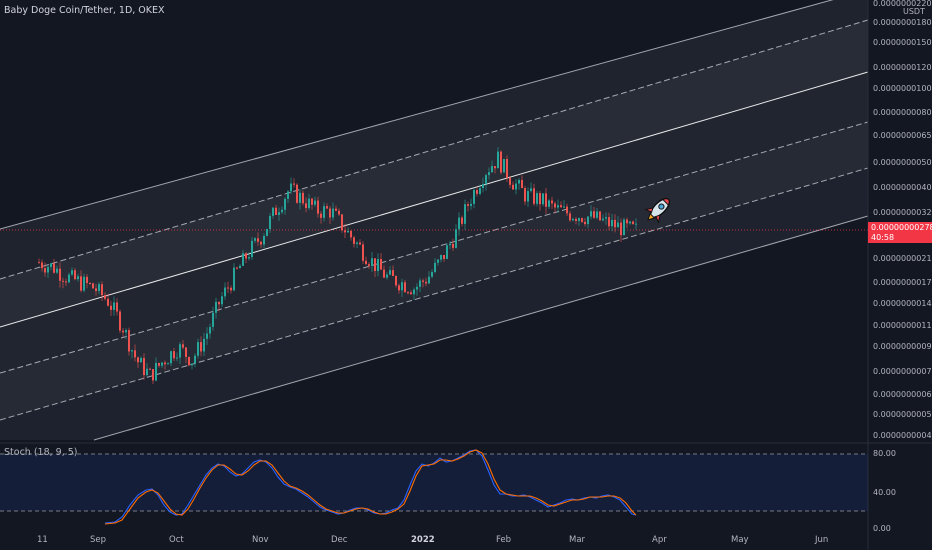 The height and width of the screenshot is (550, 932). I want to click on price-tick: 0.000000006500, so click(902, 135).